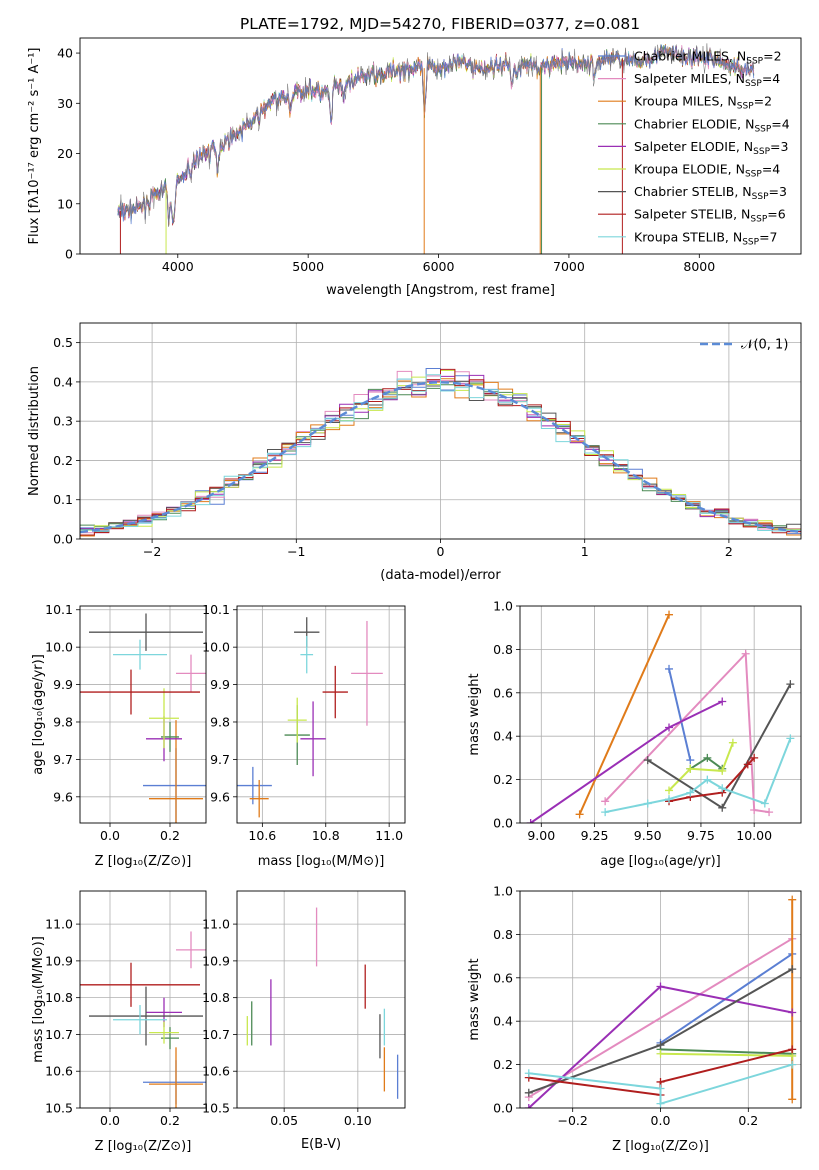 This screenshot has width=819, height=1170. What do you see at coordinates (710, 216) in the screenshot?
I see `legend-label: Salpeter STELIB, NSSP=6` at bounding box center [710, 216].